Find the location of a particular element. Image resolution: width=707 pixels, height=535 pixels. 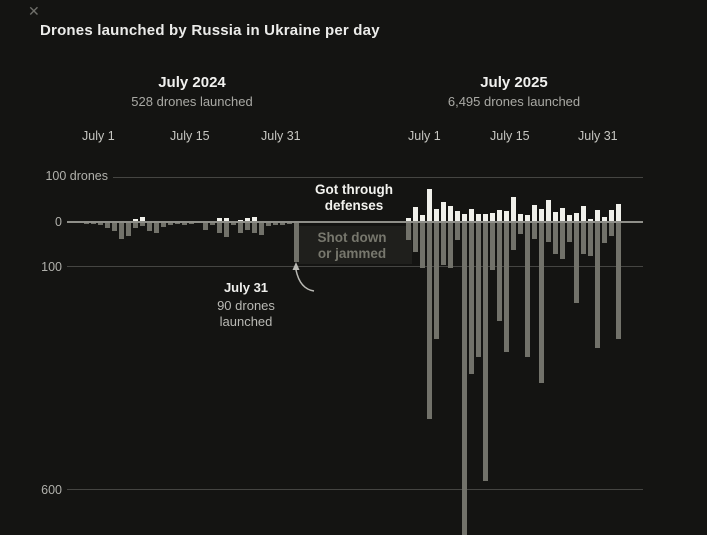

close-icon: ✕ is located at coordinates (34, 11).